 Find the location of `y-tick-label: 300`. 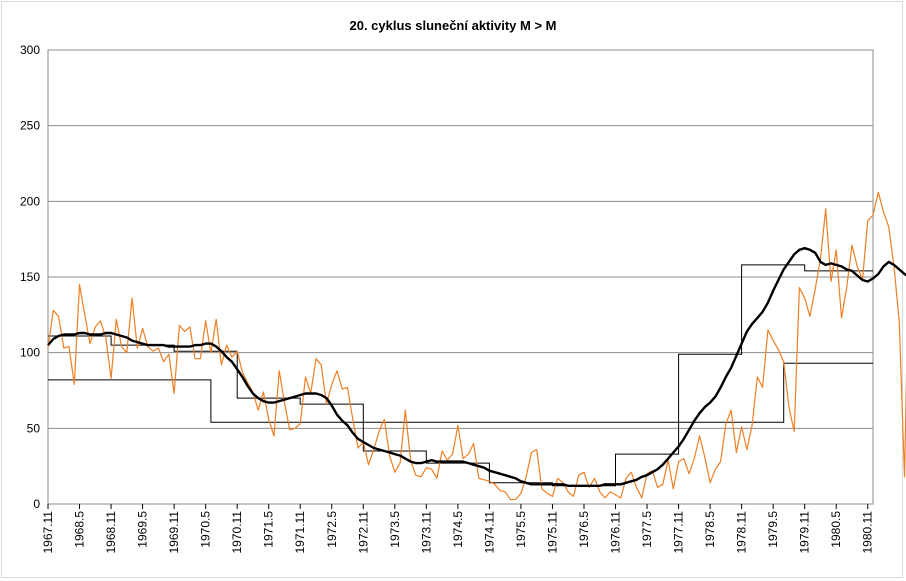

y-tick-label: 300 is located at coordinates (30, 50).